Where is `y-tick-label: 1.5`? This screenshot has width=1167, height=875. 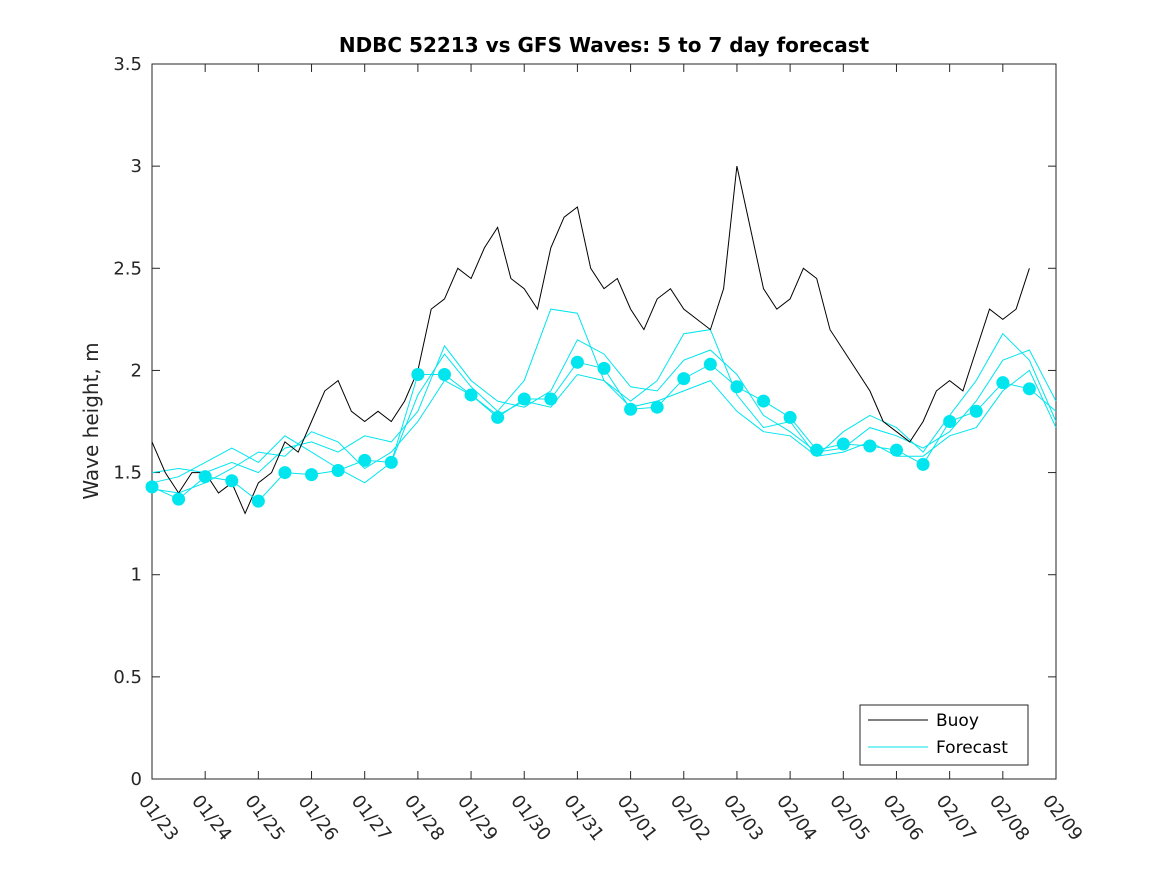 y-tick-label: 1.5 is located at coordinates (127, 473).